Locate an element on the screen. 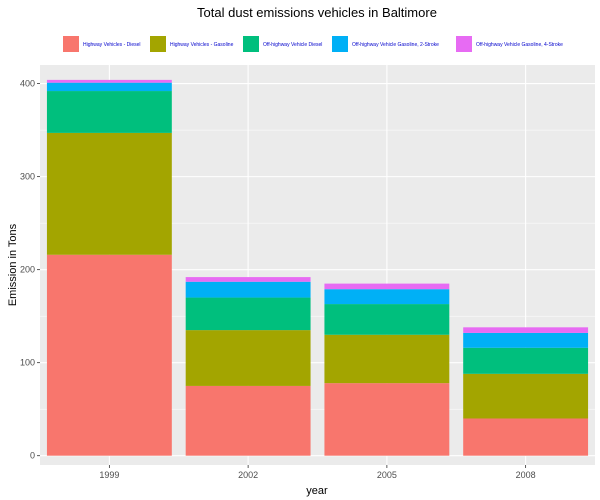 This screenshot has width=600, height=500. x-axis-title: year is located at coordinates (317, 491).